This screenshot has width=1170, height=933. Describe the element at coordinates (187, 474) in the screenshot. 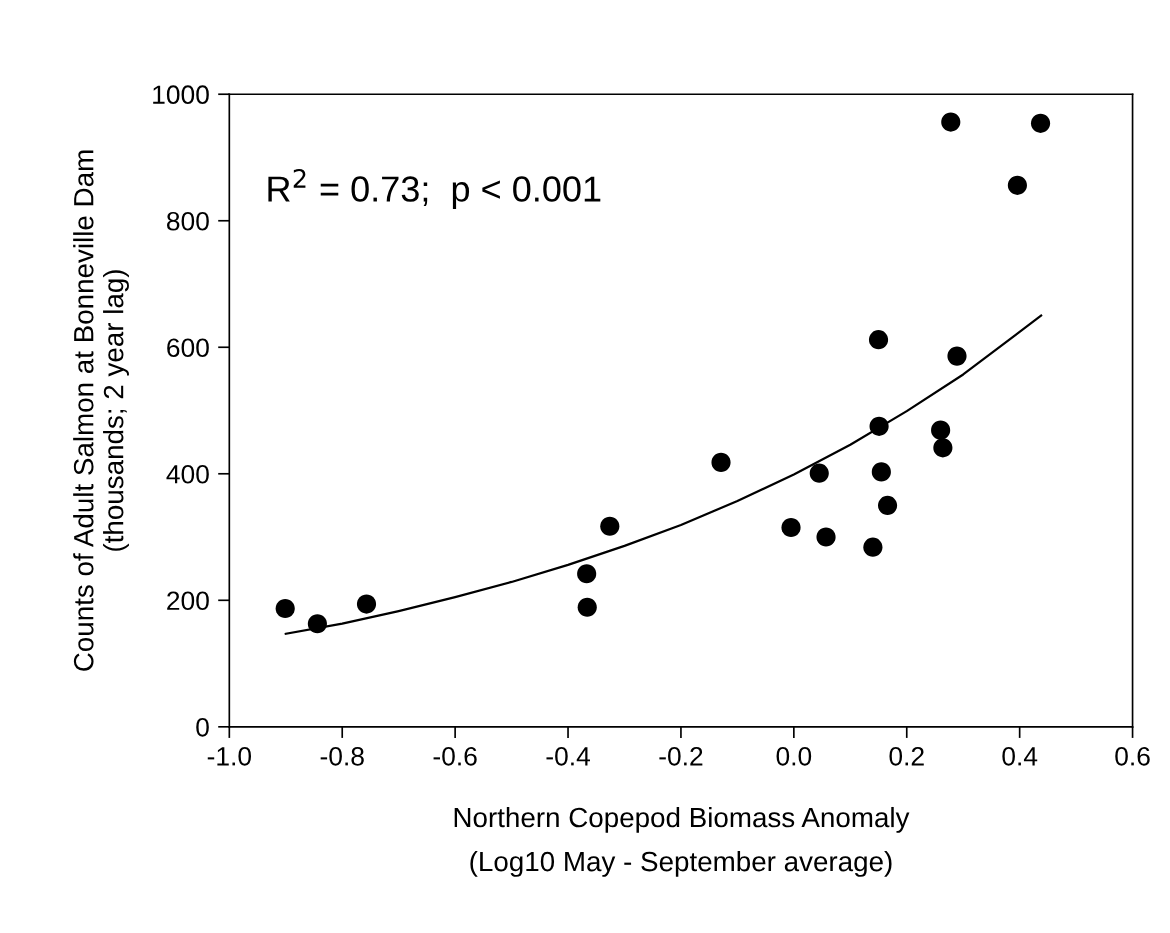

I see `y-tick-label: 400` at that location.